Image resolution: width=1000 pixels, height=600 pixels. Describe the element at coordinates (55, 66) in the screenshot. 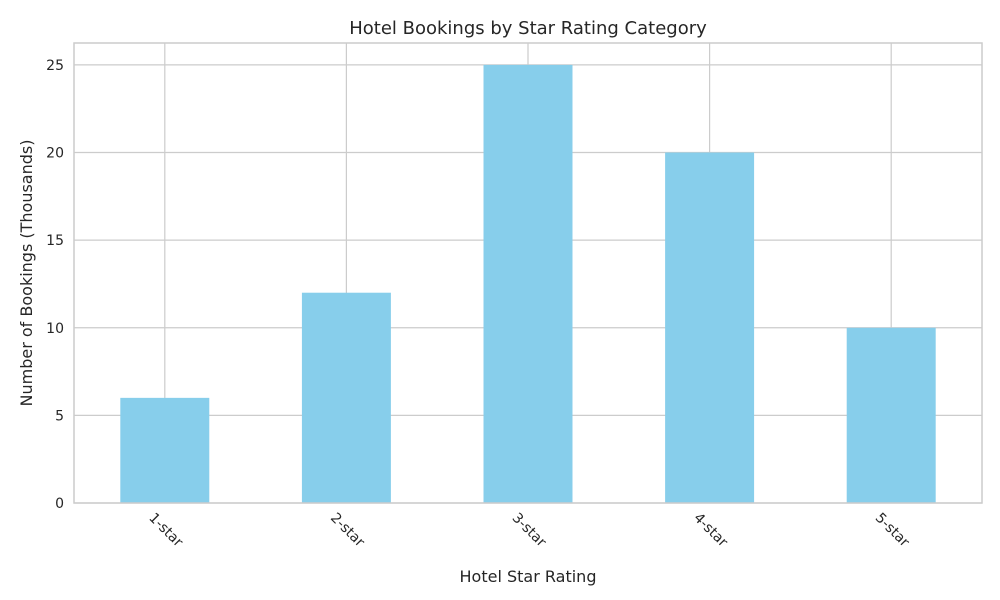

I see `y-tick-label: 25` at that location.